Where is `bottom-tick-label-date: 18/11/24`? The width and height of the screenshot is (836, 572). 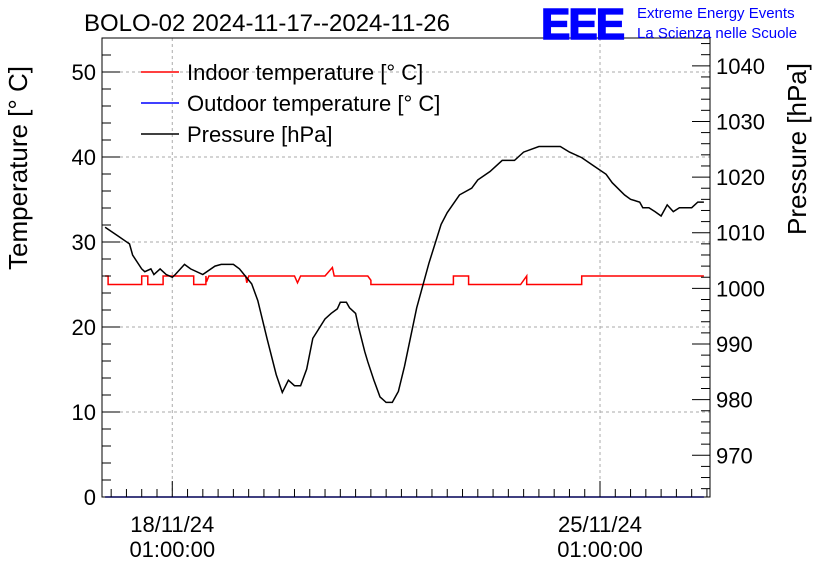
bottom-tick-label-date: 18/11/24 is located at coordinates (172, 524).